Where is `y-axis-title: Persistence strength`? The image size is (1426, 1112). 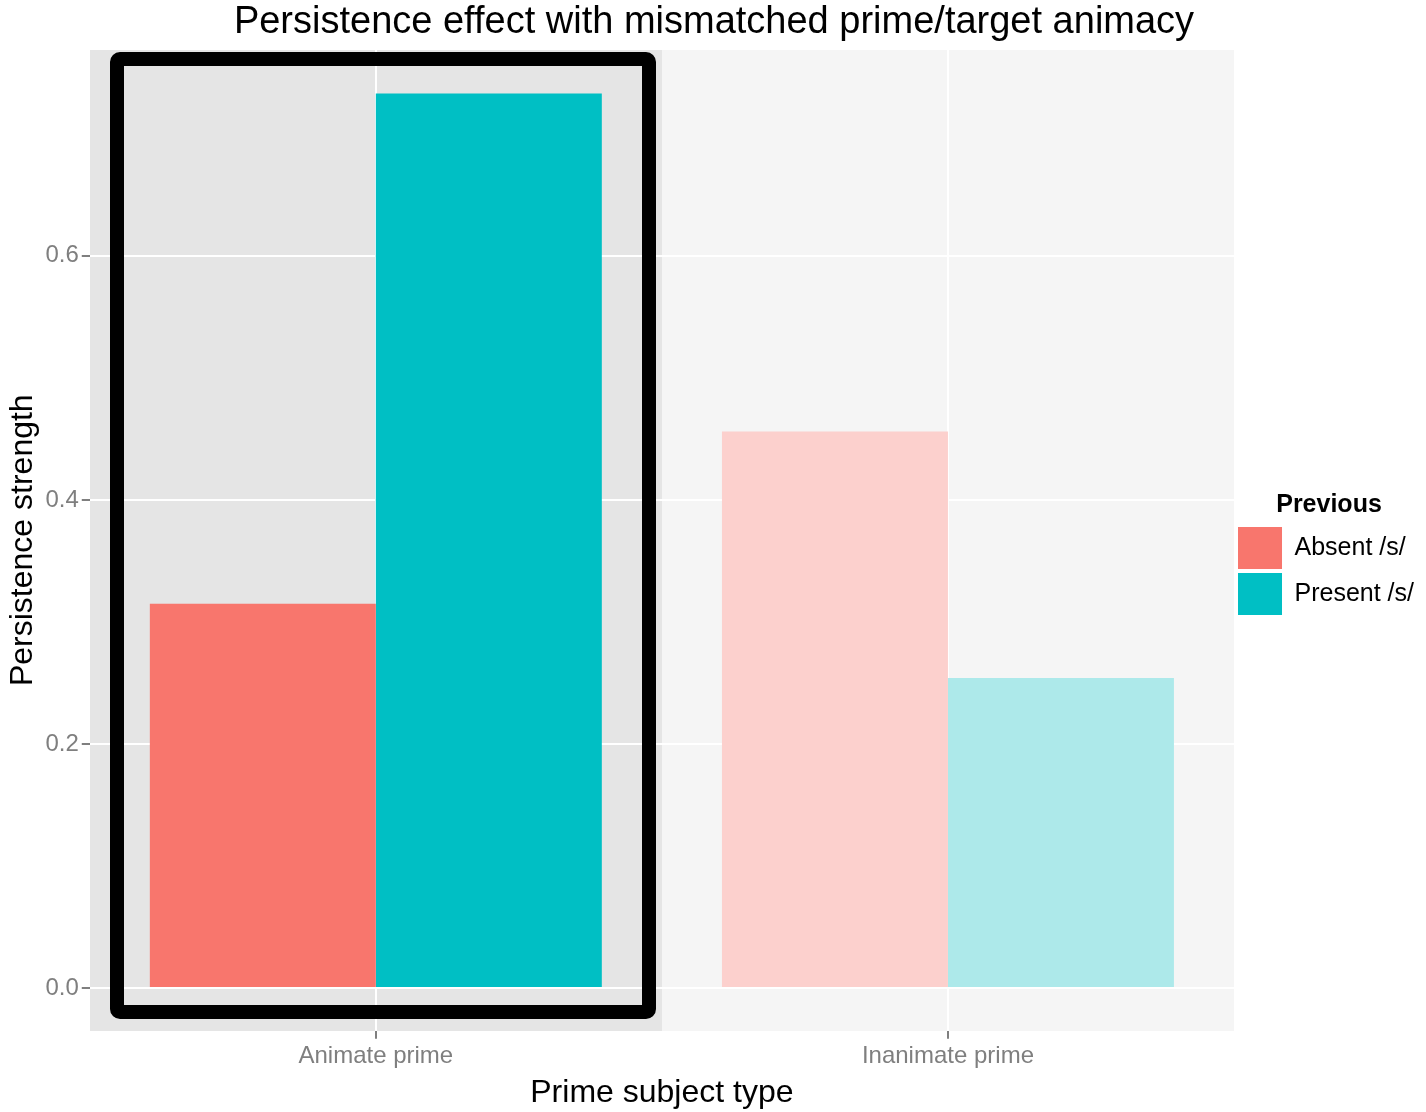
y-axis-title: Persistence strength is located at coordinates (21, 540).